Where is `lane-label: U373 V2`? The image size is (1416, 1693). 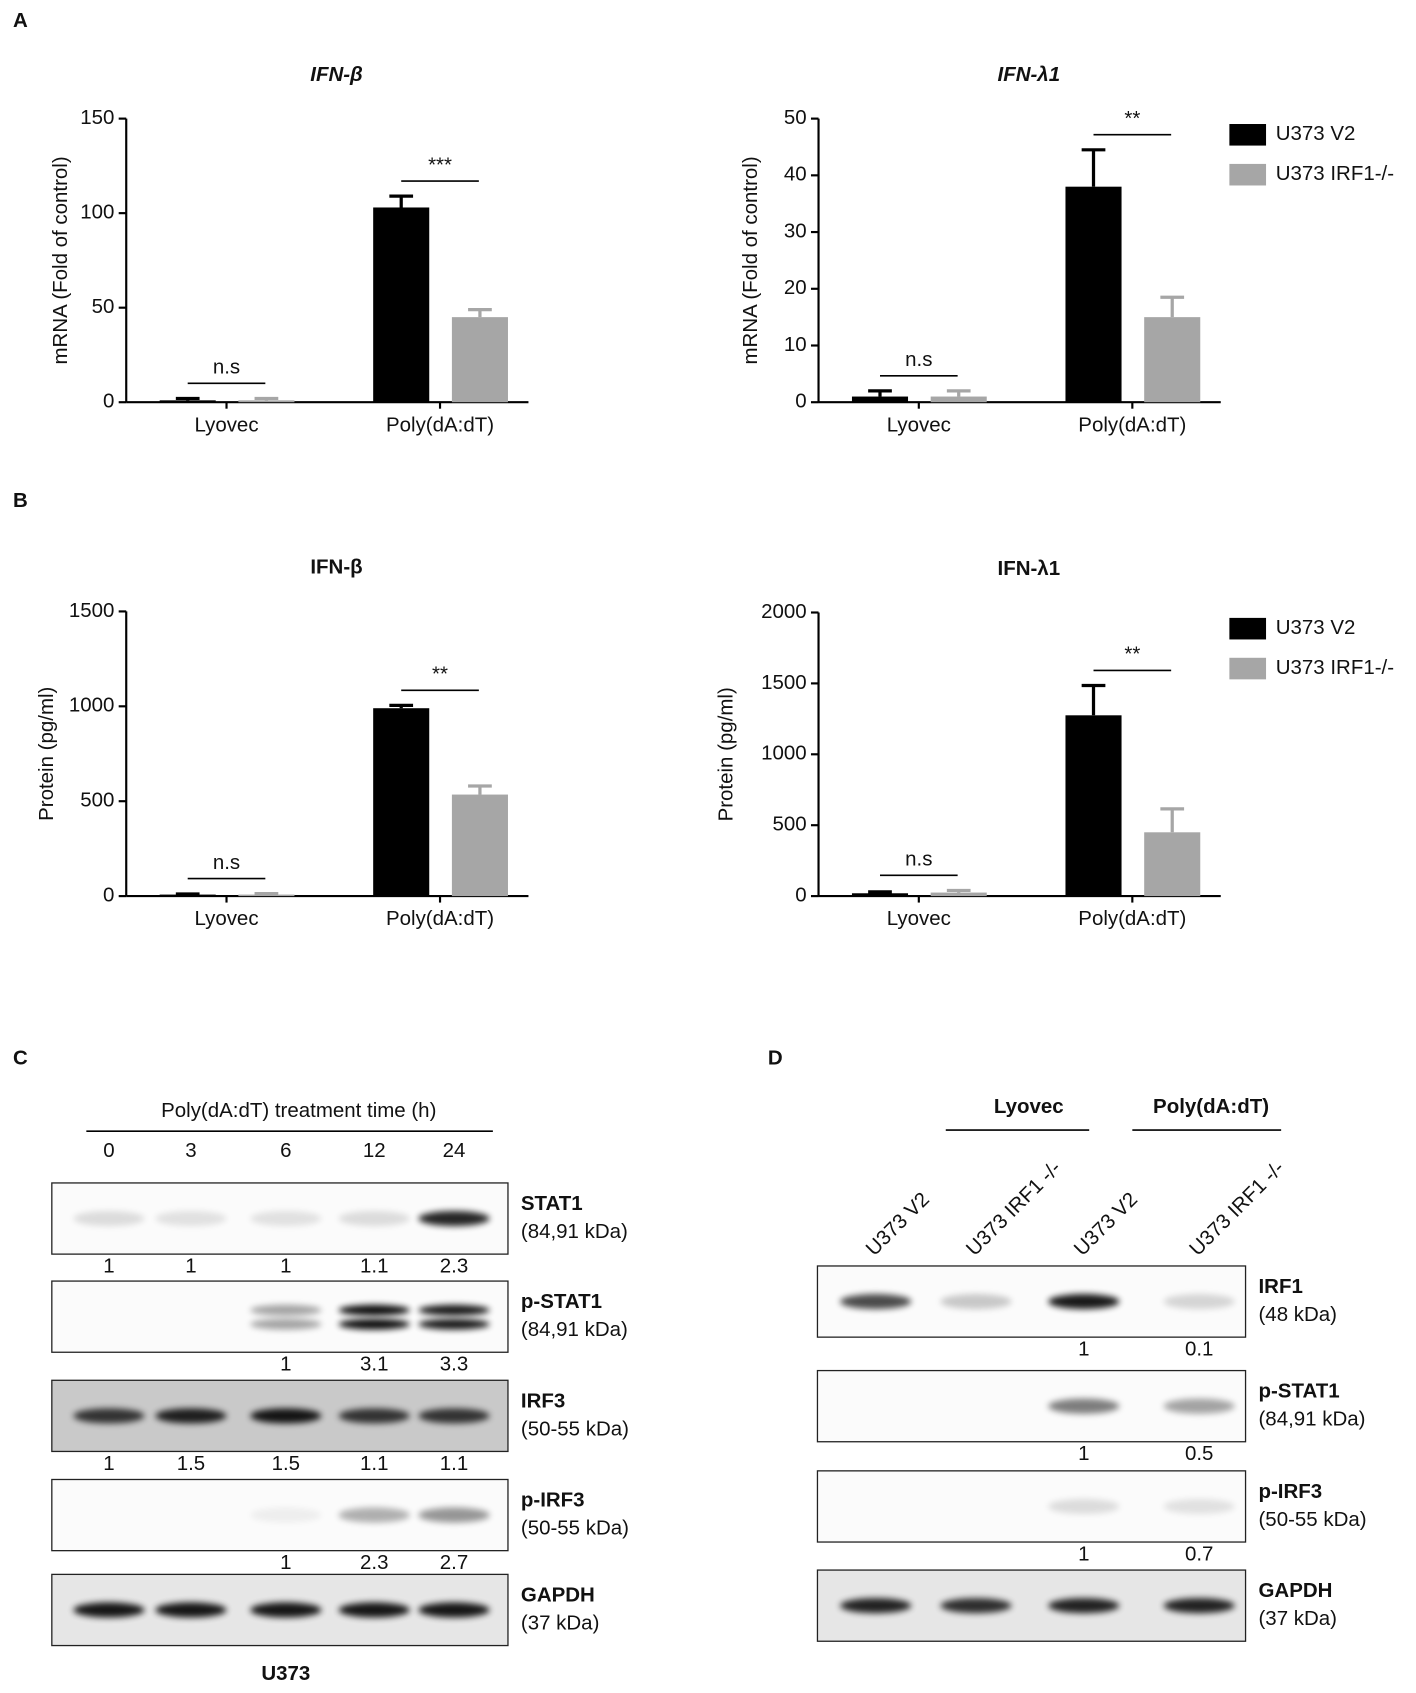 lane-label: U373 V2 is located at coordinates (897, 1224).